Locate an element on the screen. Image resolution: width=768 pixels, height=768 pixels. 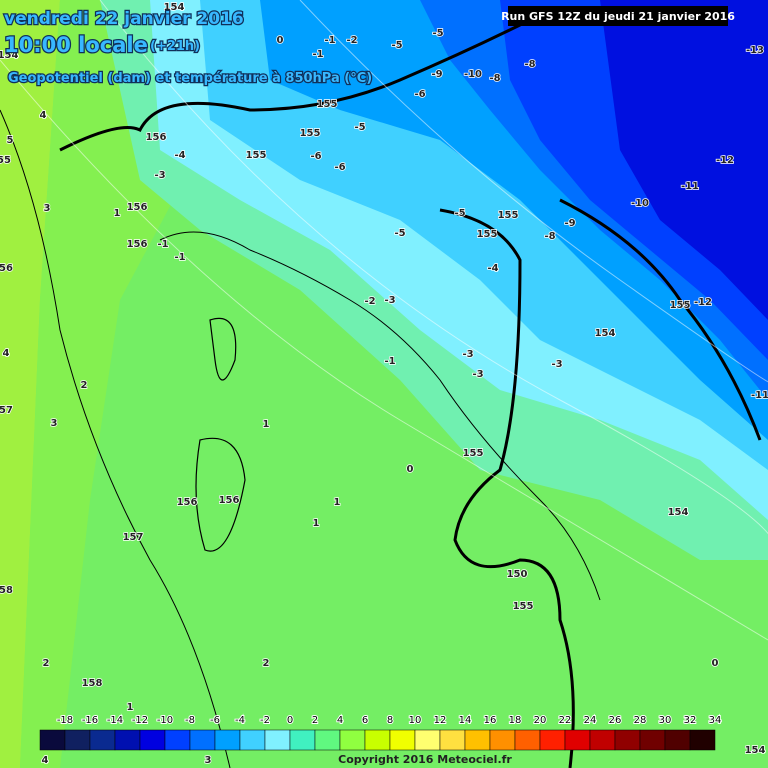
time-title: 10:00 locale is located at coordinates (76, 45).